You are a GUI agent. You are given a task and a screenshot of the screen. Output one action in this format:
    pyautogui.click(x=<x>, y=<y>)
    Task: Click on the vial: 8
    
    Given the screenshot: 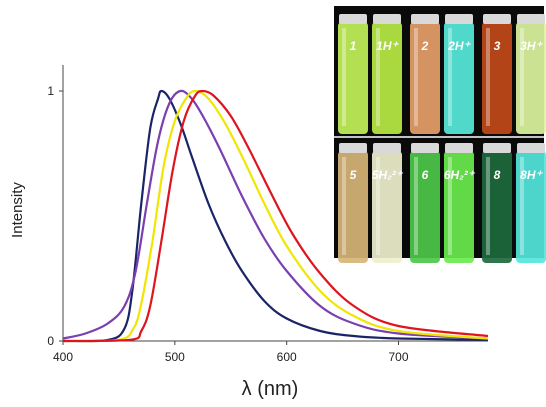 What is the action you would take?
    pyautogui.click(x=497, y=203)
    